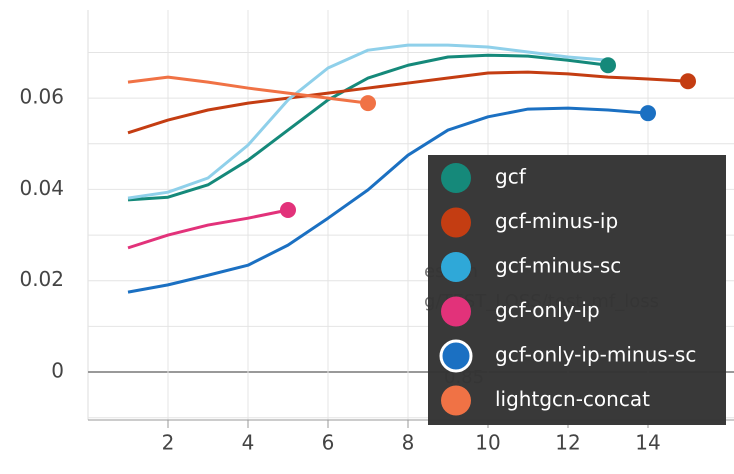 Image resolution: width=734 pixels, height=474 pixels. I want to click on x-tick-label: 2, so click(168, 443).